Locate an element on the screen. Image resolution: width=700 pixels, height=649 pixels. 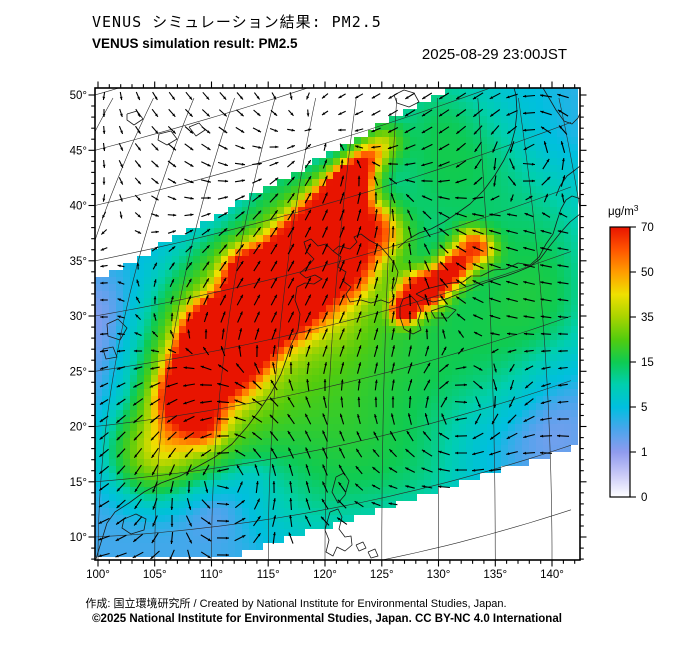
svg-text: 35 is located at coordinates (647, 318).